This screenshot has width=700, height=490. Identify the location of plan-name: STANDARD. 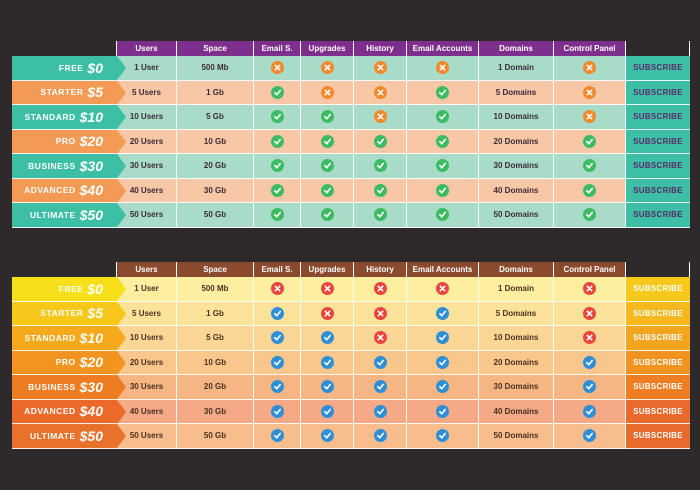
(50, 337).